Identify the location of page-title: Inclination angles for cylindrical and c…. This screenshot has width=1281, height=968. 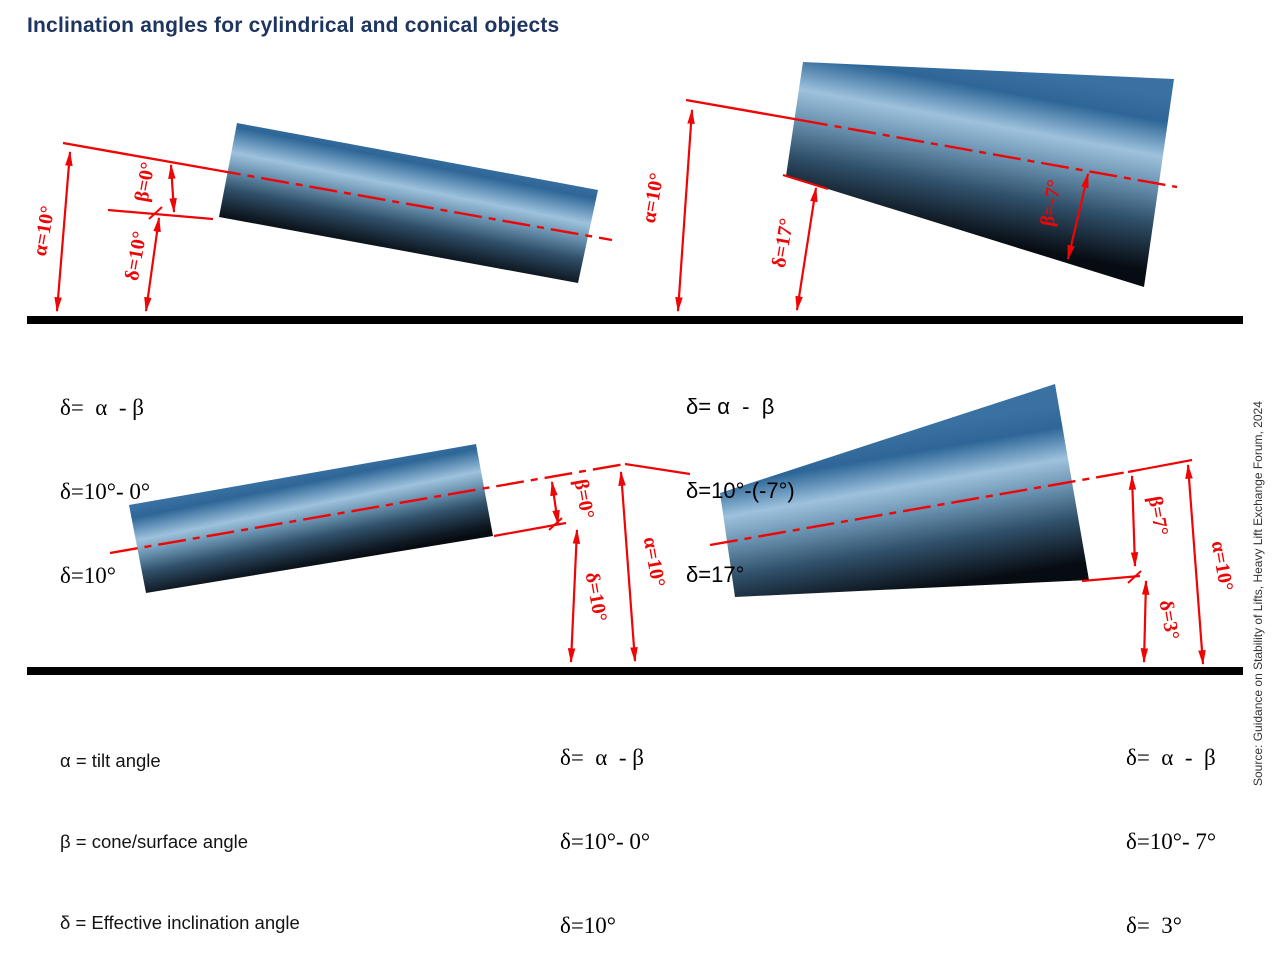
(293, 25).